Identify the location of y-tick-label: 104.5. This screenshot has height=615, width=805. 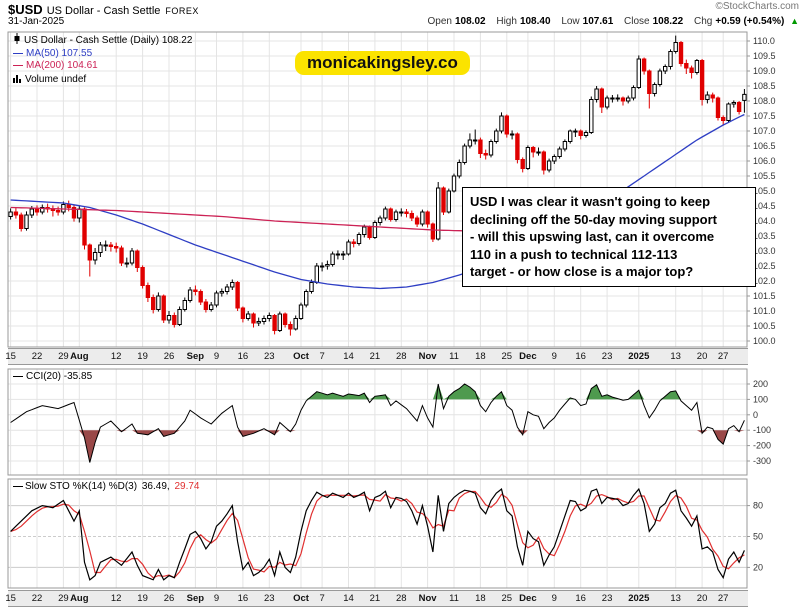
(764, 206).